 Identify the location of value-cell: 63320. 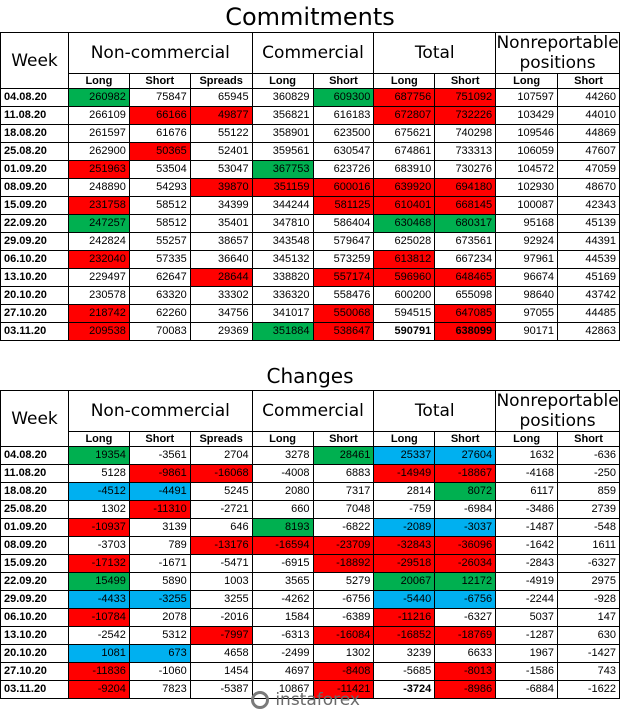
(159, 295).